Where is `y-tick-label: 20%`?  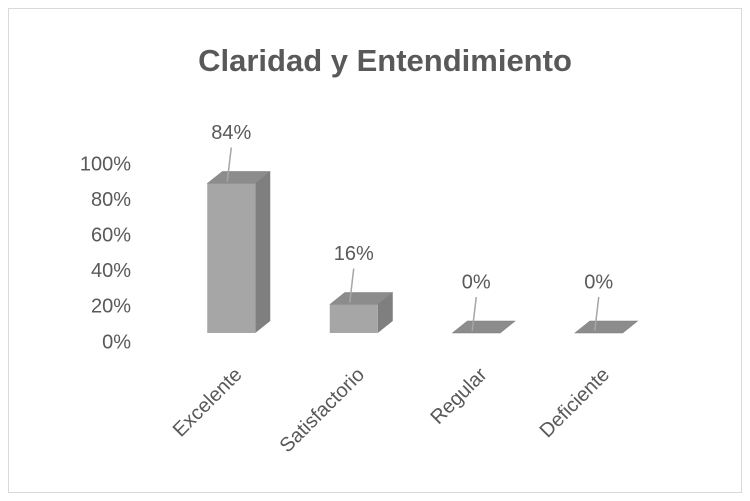 y-tick-label: 20% is located at coordinates (111, 307).